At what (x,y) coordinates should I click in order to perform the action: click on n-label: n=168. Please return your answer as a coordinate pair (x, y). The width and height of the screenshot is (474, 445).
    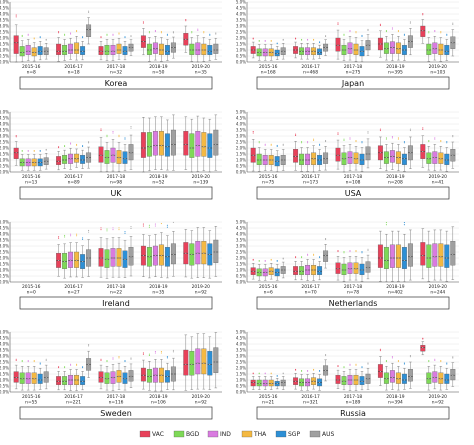
    Looking at the image, I should click on (268, 73).